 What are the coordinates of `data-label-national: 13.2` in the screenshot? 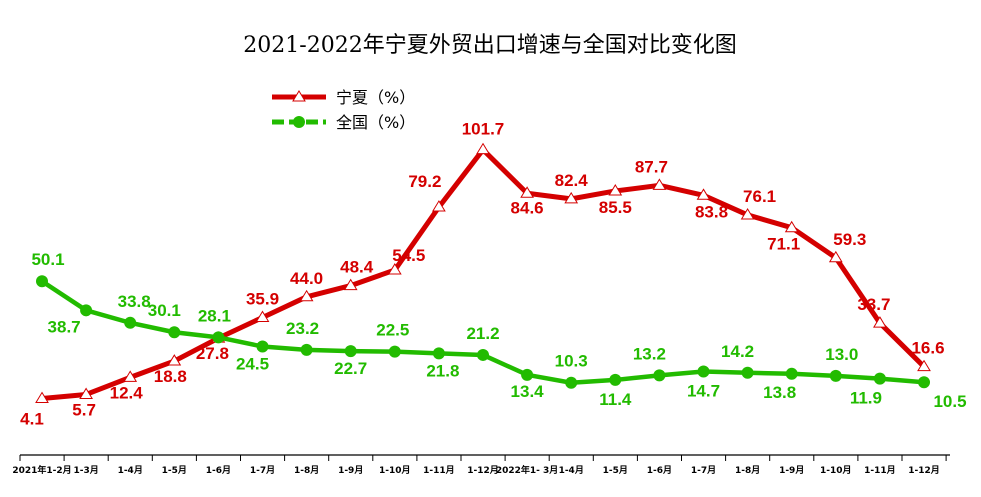 It's located at (649, 353).